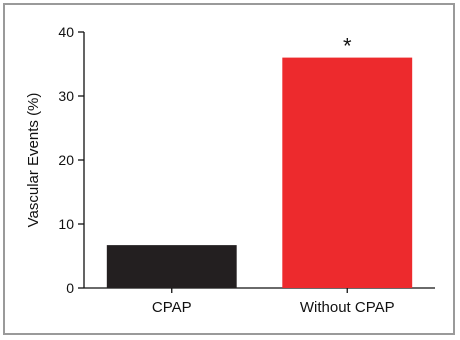 This screenshot has width=460, height=340. What do you see at coordinates (172, 307) in the screenshot?
I see `x-category-label: CPAP` at bounding box center [172, 307].